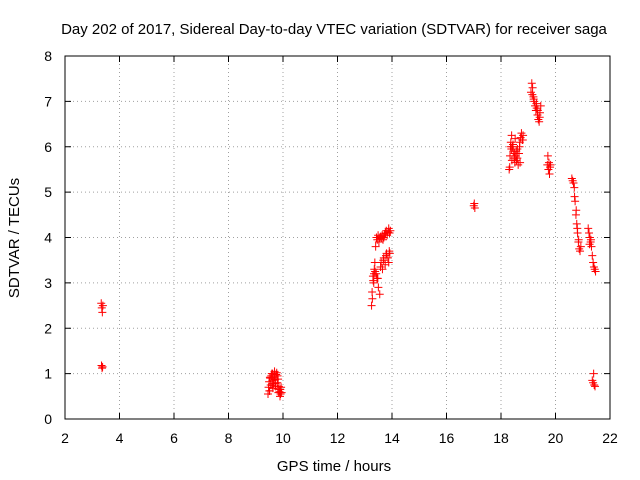  What do you see at coordinates (229, 438) in the screenshot?
I see `x-tick-label: 8` at bounding box center [229, 438].